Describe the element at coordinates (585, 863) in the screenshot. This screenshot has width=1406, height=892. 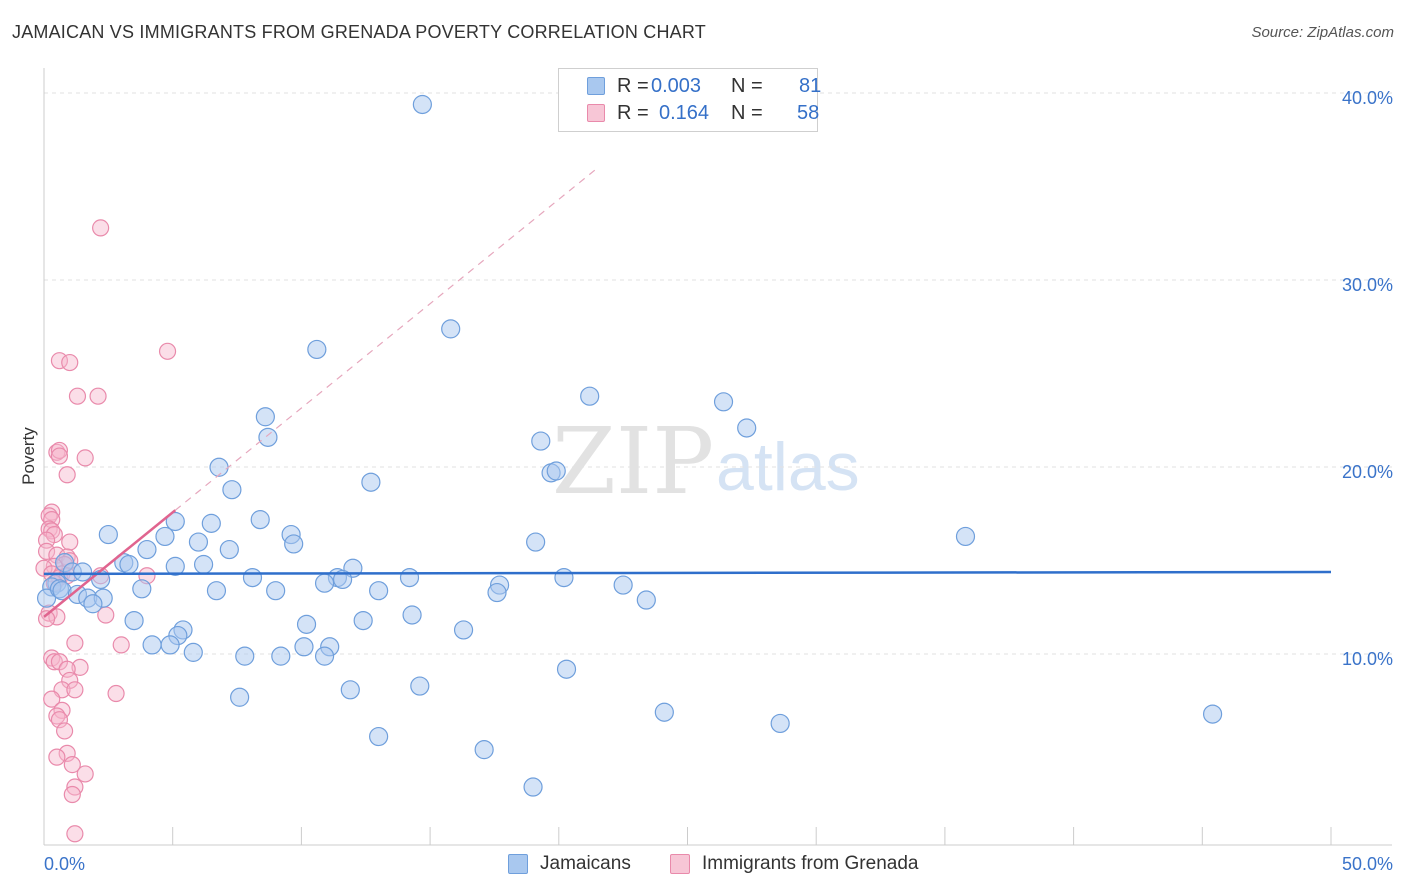
I see `bottom-legend-label: Jamaicans` at that location.